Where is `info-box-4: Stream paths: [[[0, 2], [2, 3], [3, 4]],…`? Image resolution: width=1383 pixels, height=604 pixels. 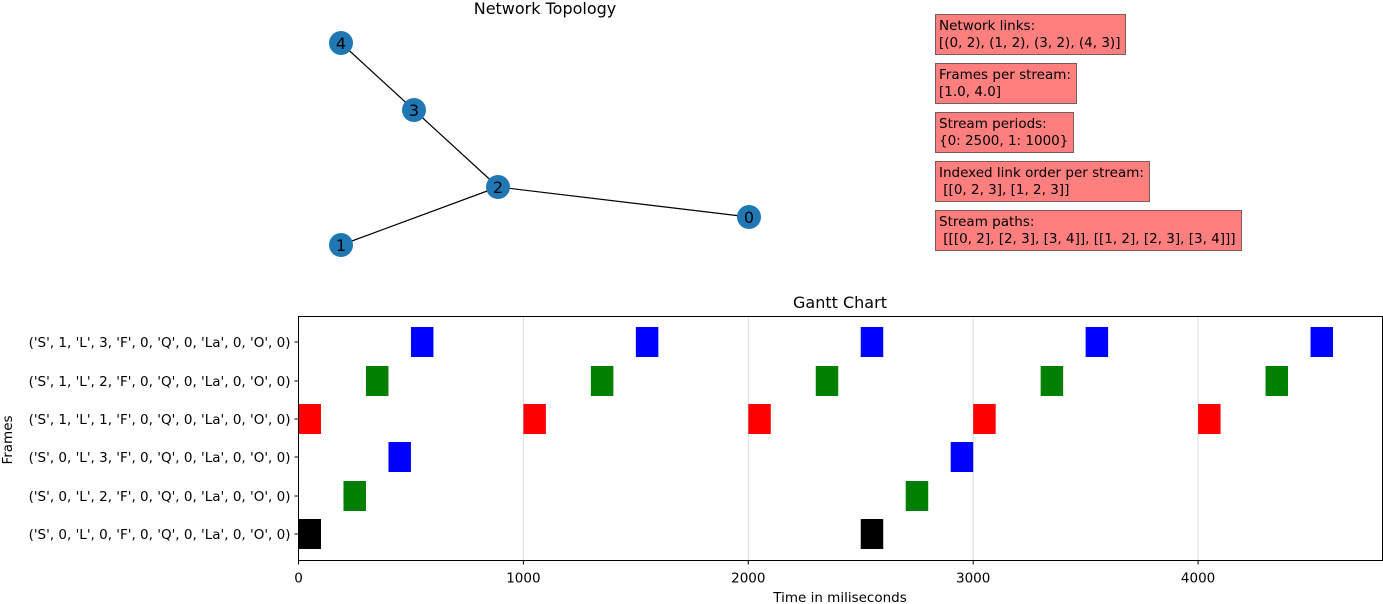 info-box-4: Stream paths: [[[0, 2], [2, 3], [3, 4]],… is located at coordinates (1088, 230).